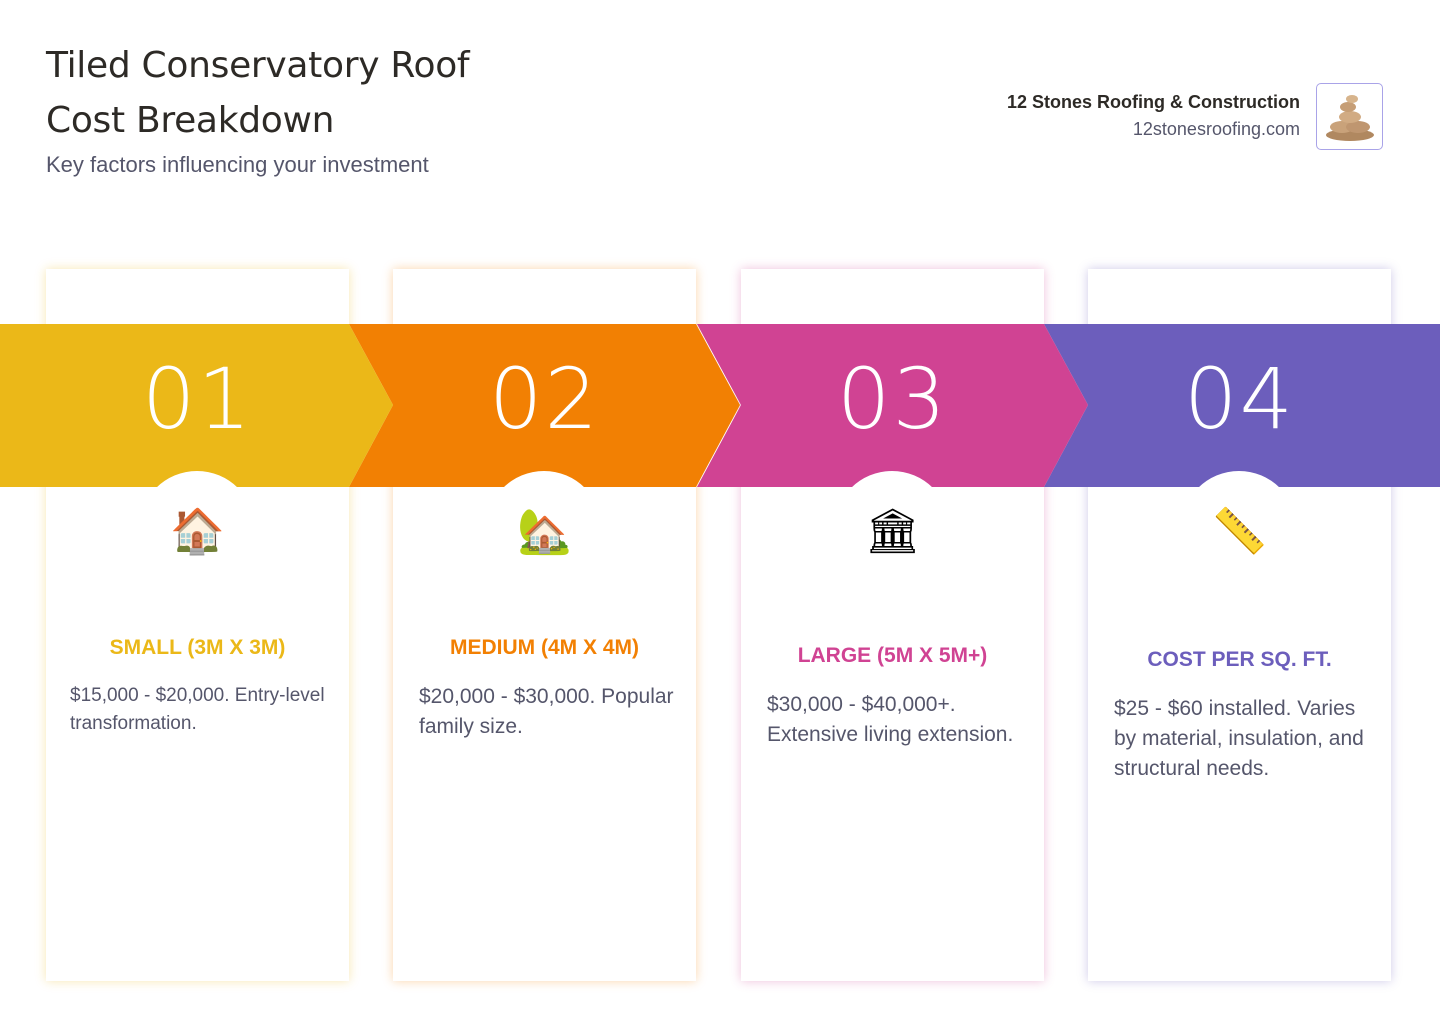 Image resolution: width=1440 pixels, height=1024 pixels. I want to click on step-3-arrow, so click(892, 405).